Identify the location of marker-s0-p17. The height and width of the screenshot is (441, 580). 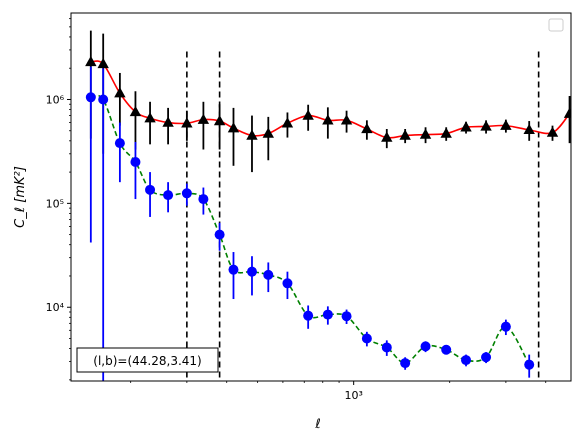
(387, 136).